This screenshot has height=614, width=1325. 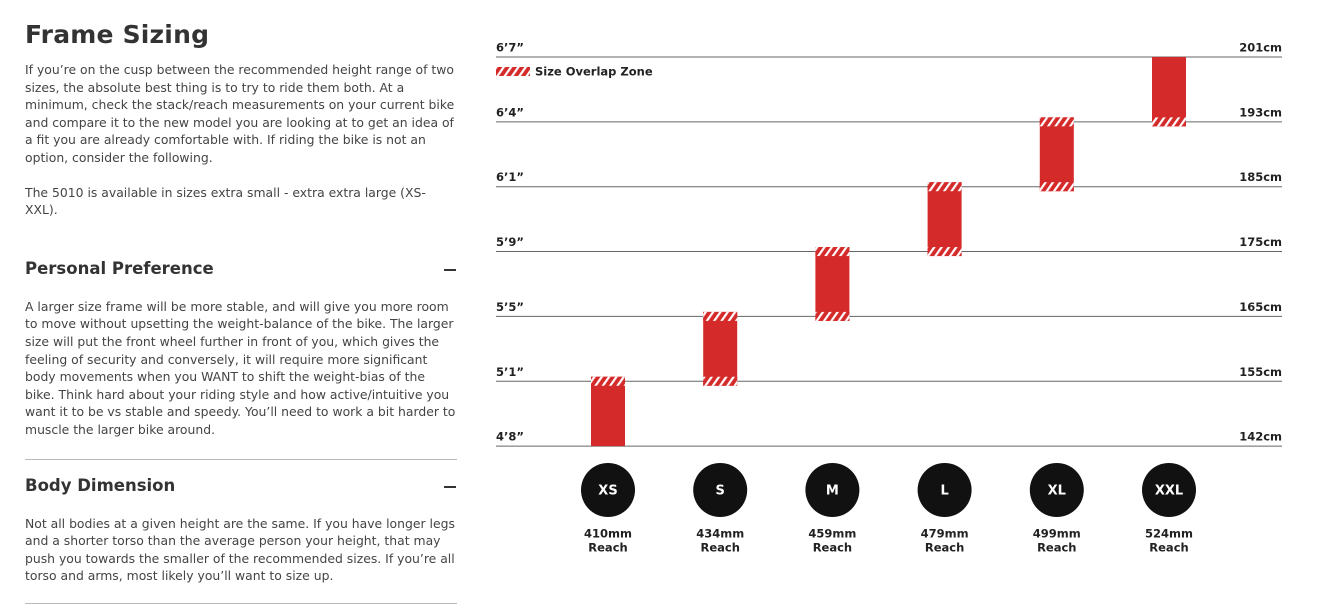 What do you see at coordinates (945, 534) in the screenshot?
I see `reach-value: 479mm` at bounding box center [945, 534].